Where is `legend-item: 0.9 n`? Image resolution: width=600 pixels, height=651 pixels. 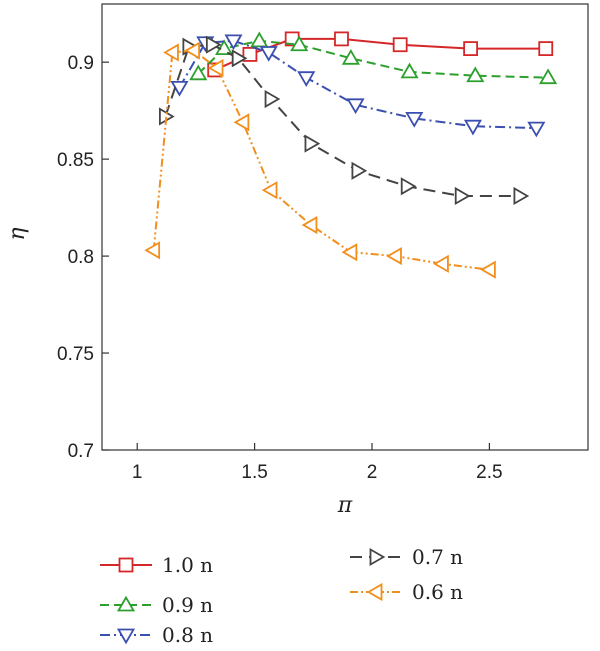
legend-item: 0.9 n is located at coordinates (156, 605).